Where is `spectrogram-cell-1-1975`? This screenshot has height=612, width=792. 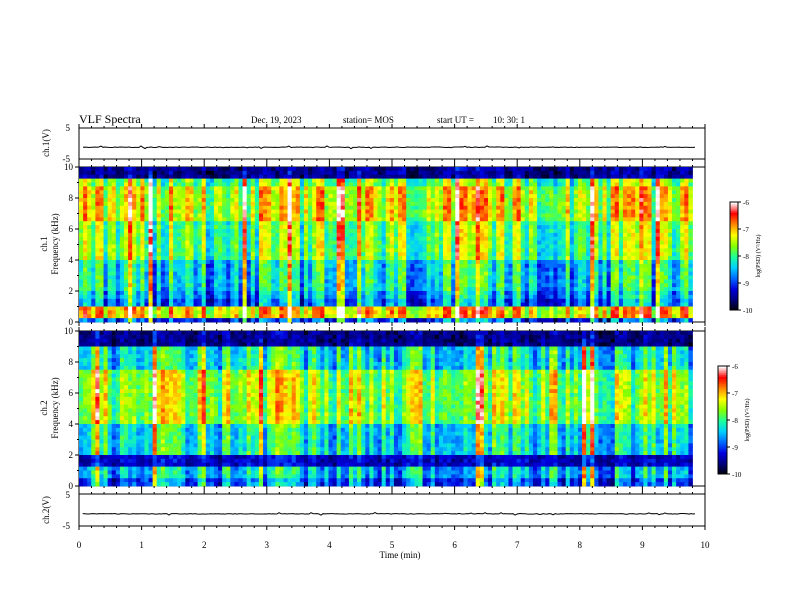 spectrogram-cell-1-1975 is located at coordinates (183, 219).